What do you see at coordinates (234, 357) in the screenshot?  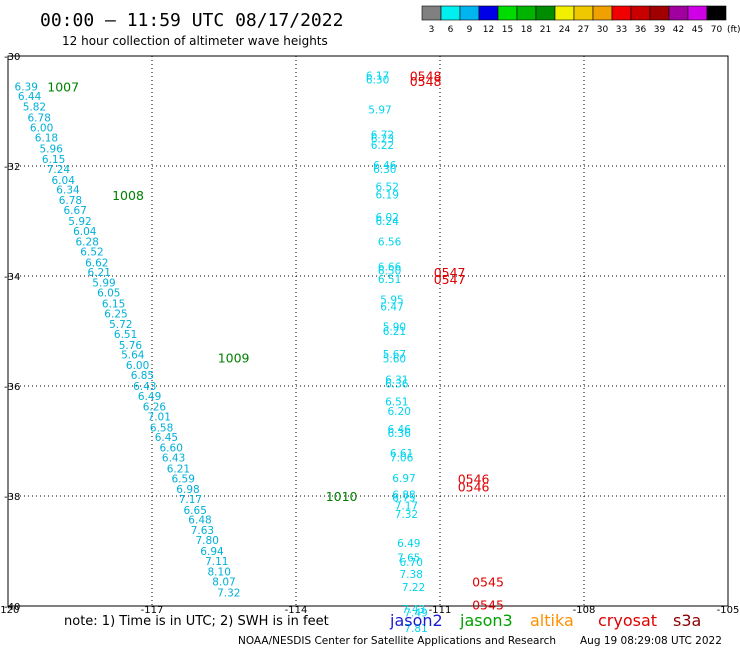 I see `time-label-jason3: 1009` at bounding box center [234, 357].